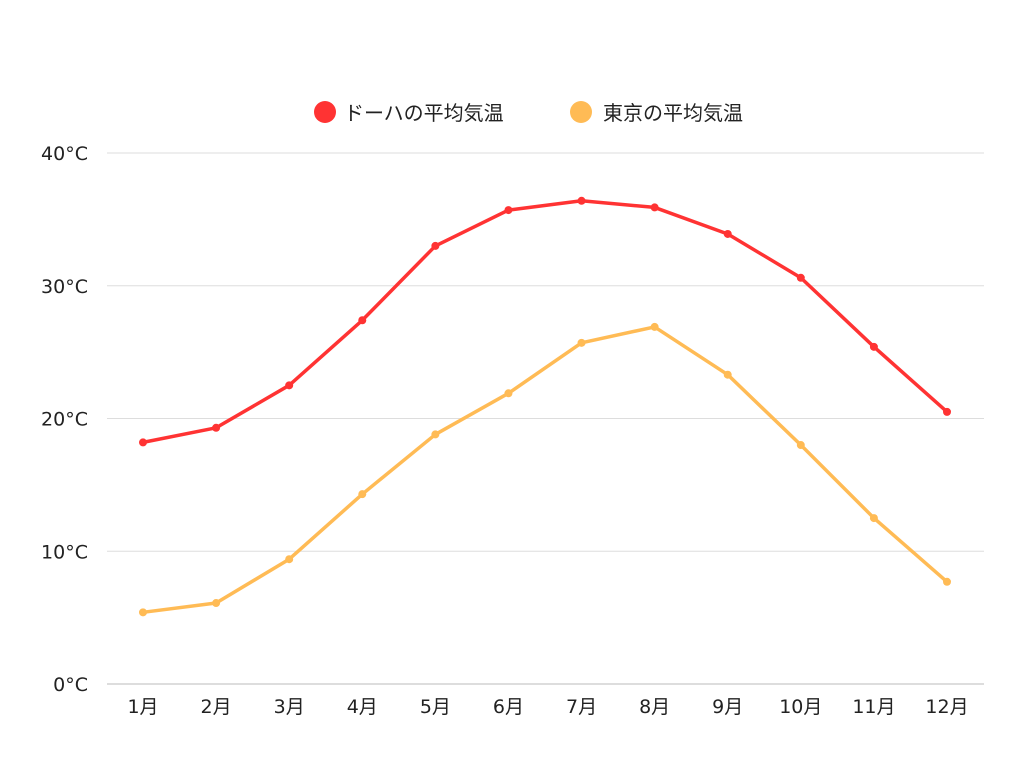  What do you see at coordinates (289, 707) in the screenshot?
I see `x-tick-label: 3月` at bounding box center [289, 707].